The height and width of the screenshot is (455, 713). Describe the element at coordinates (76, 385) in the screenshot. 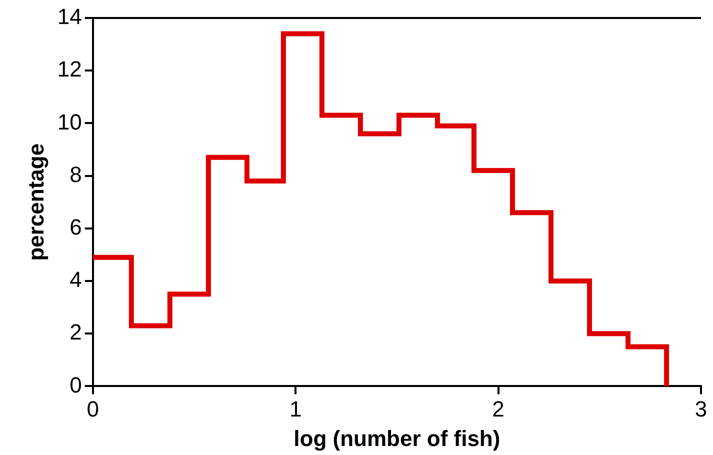

I see `y-tick-label: 0` at that location.